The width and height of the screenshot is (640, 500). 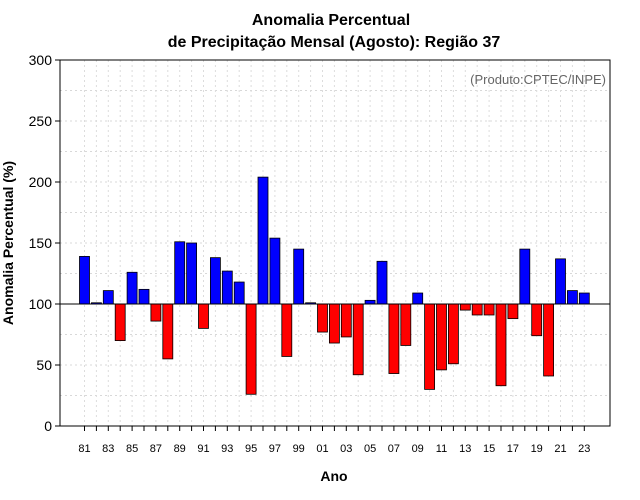 I want to click on x-tick-label: 85, so click(x=132, y=449).